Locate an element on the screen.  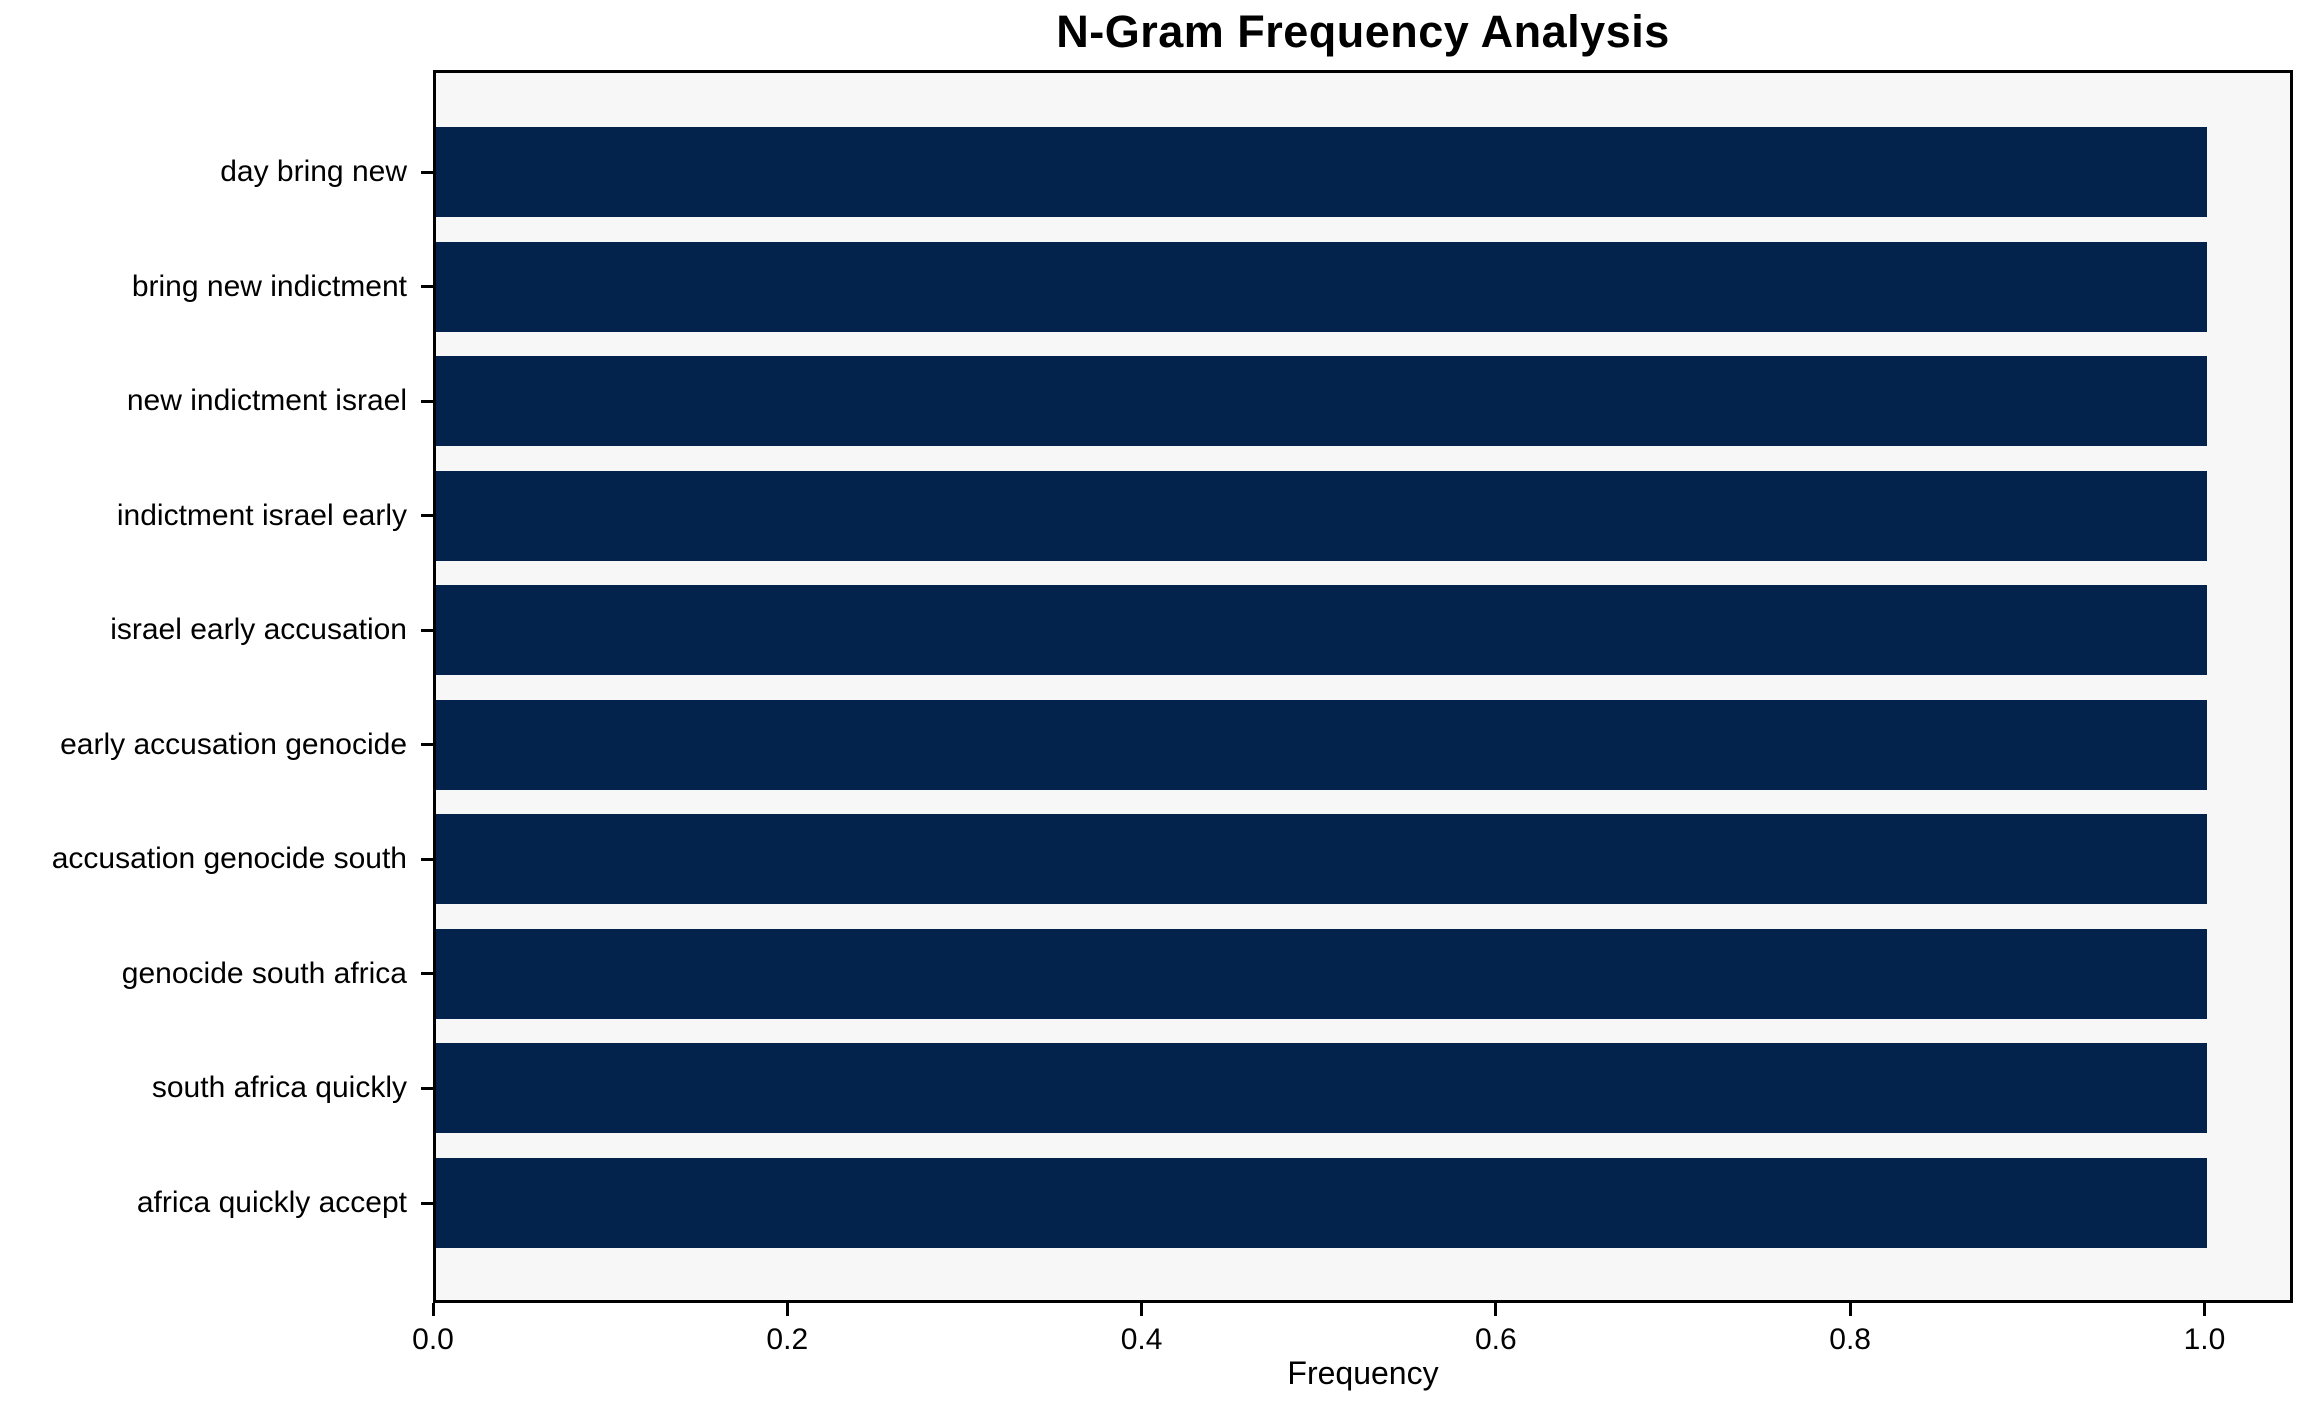
y-tick-label-early-accusation-genocide: early accusation genocide is located at coordinates (233, 744).